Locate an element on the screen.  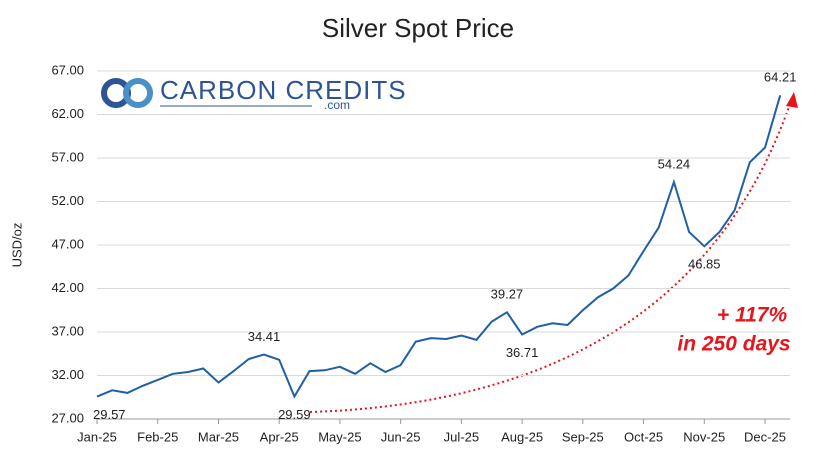
y-tick-label: 47.00 is located at coordinates (67, 243).